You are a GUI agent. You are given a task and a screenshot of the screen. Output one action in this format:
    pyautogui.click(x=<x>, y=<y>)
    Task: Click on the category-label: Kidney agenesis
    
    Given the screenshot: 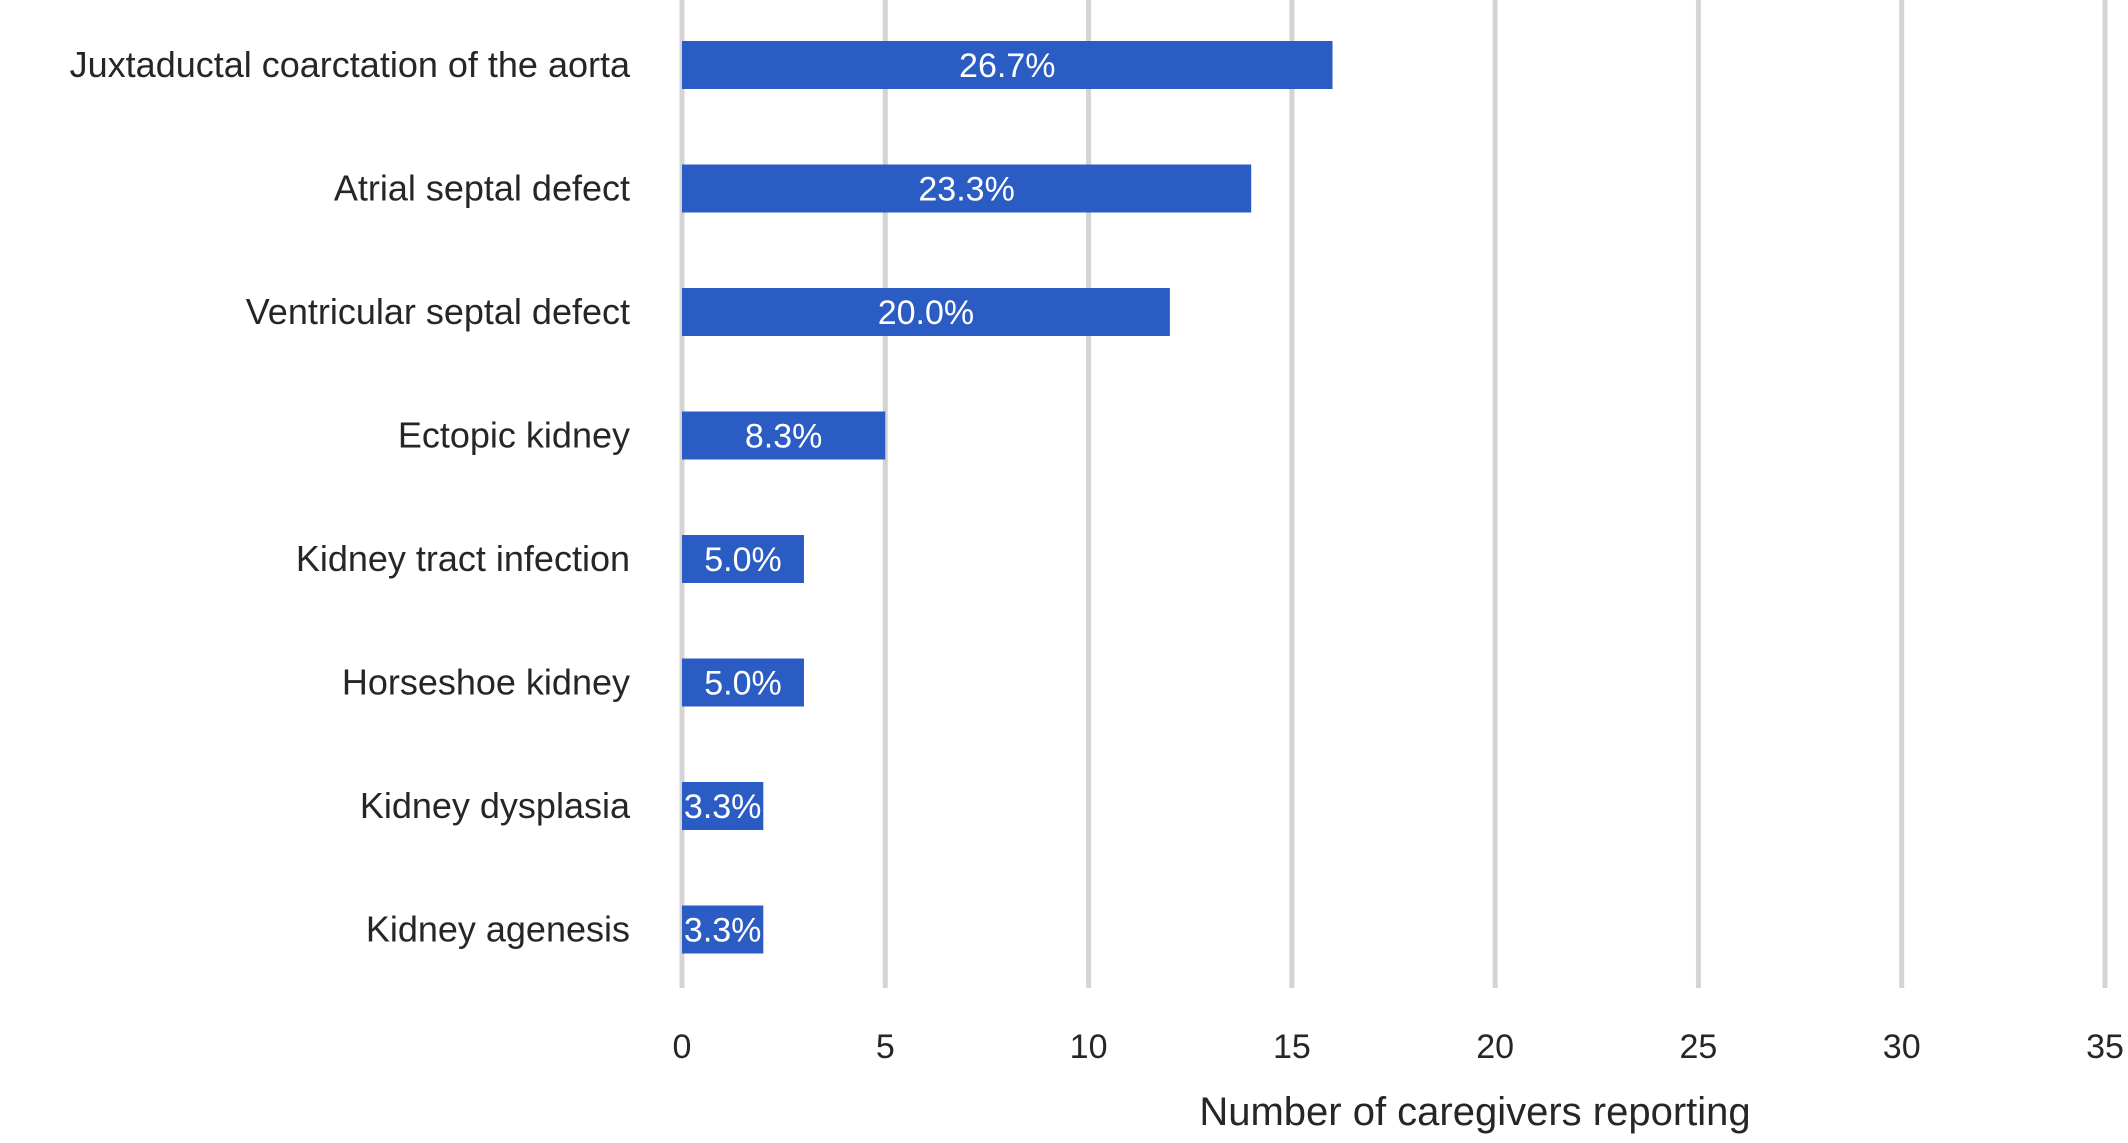 What is the action you would take?
    pyautogui.click(x=498, y=929)
    